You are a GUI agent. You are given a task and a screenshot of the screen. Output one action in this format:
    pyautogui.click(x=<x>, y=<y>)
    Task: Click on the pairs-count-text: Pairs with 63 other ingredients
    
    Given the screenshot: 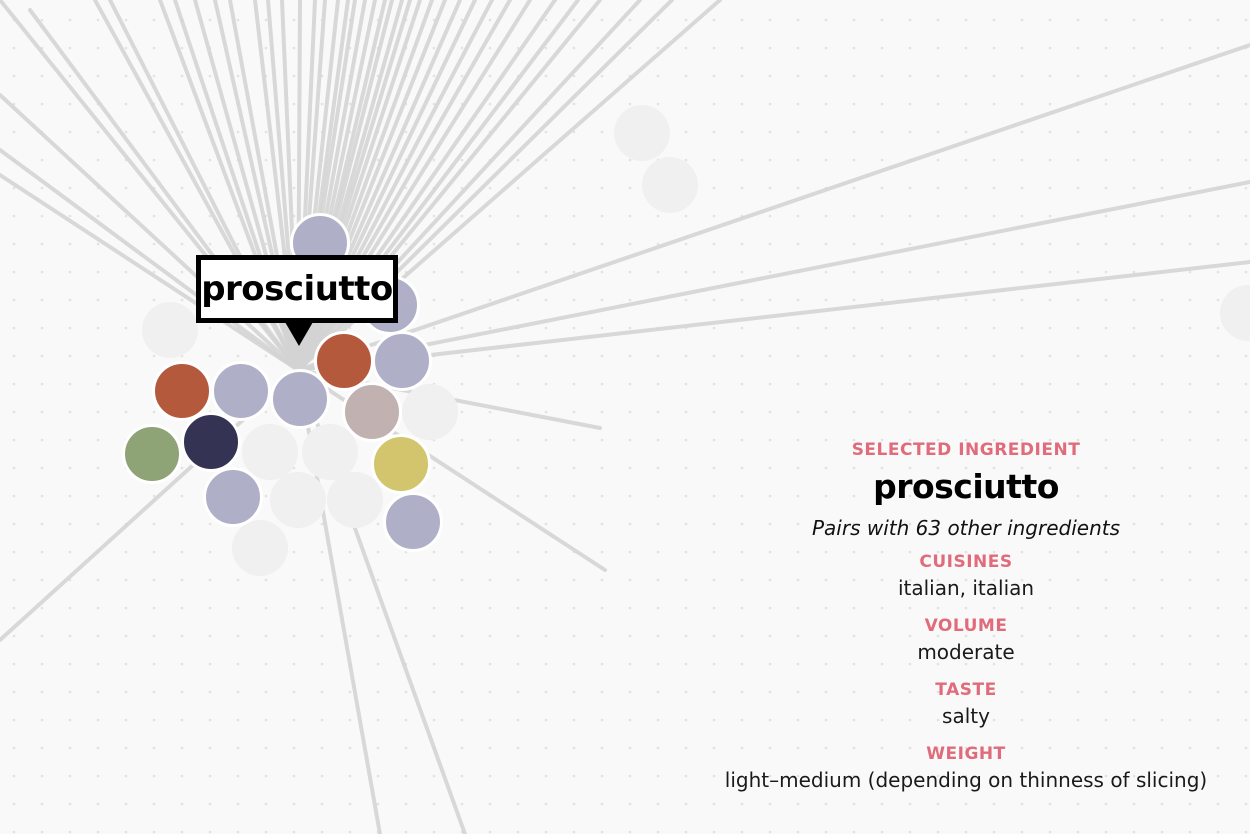 What is the action you would take?
    pyautogui.click(x=966, y=528)
    